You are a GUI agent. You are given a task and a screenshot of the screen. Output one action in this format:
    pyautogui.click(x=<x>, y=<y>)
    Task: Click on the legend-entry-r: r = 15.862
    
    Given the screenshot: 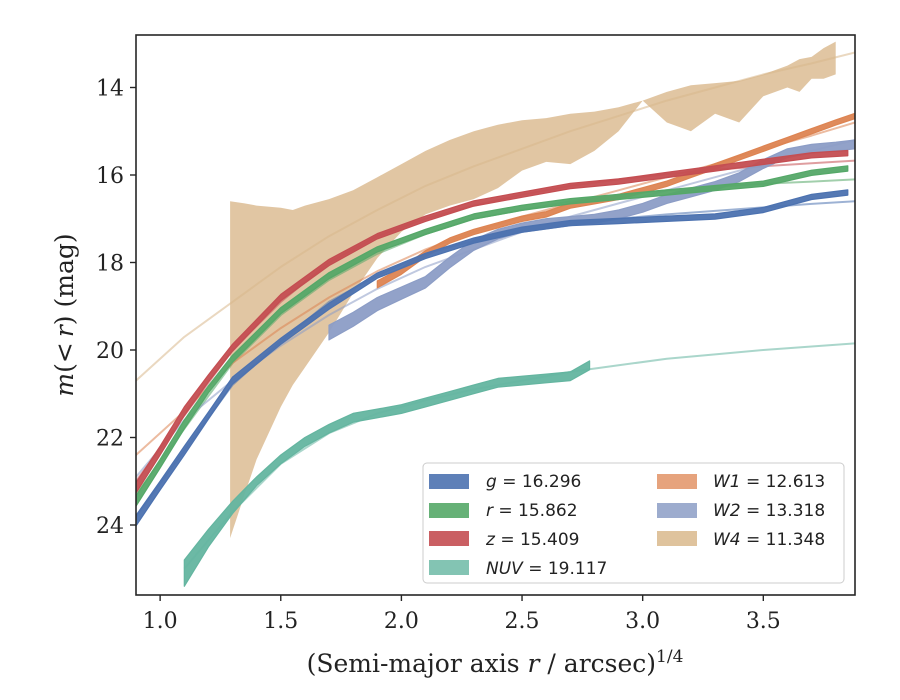 What is the action you would take?
    pyautogui.click(x=503, y=511)
    